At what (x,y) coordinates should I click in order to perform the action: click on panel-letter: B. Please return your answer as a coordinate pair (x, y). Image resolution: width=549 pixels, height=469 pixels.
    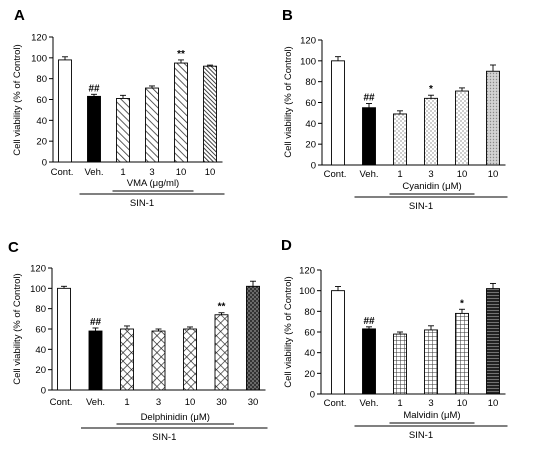
    Looking at the image, I should click on (287, 15).